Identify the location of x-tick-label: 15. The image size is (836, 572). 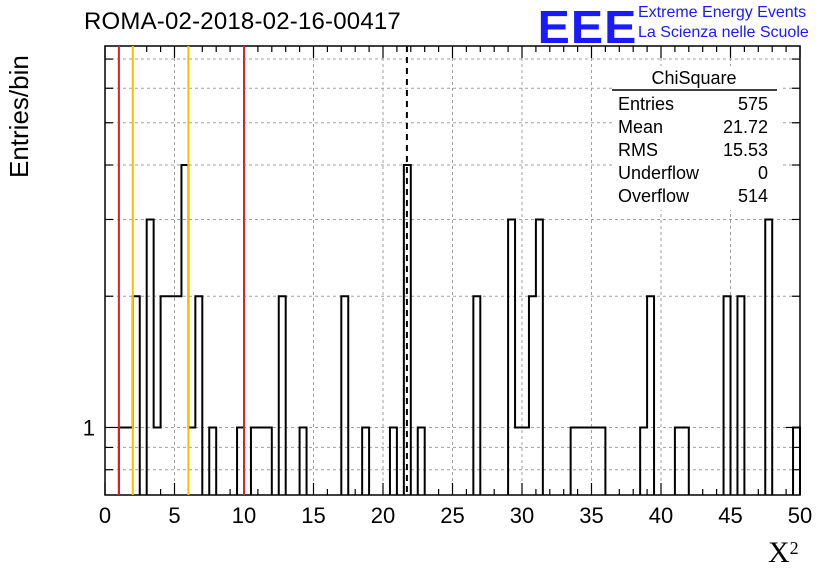
(313, 515).